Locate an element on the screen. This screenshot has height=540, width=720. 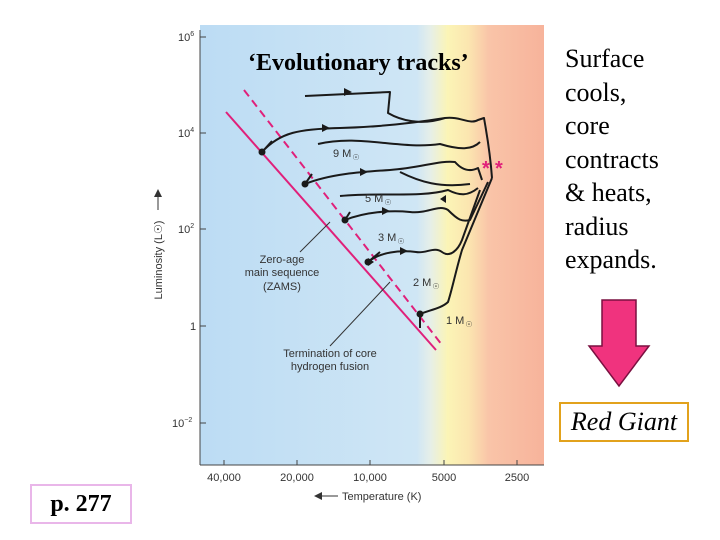
y-axis-title: Luminosity (L☉) is located at coordinates (159, 260).